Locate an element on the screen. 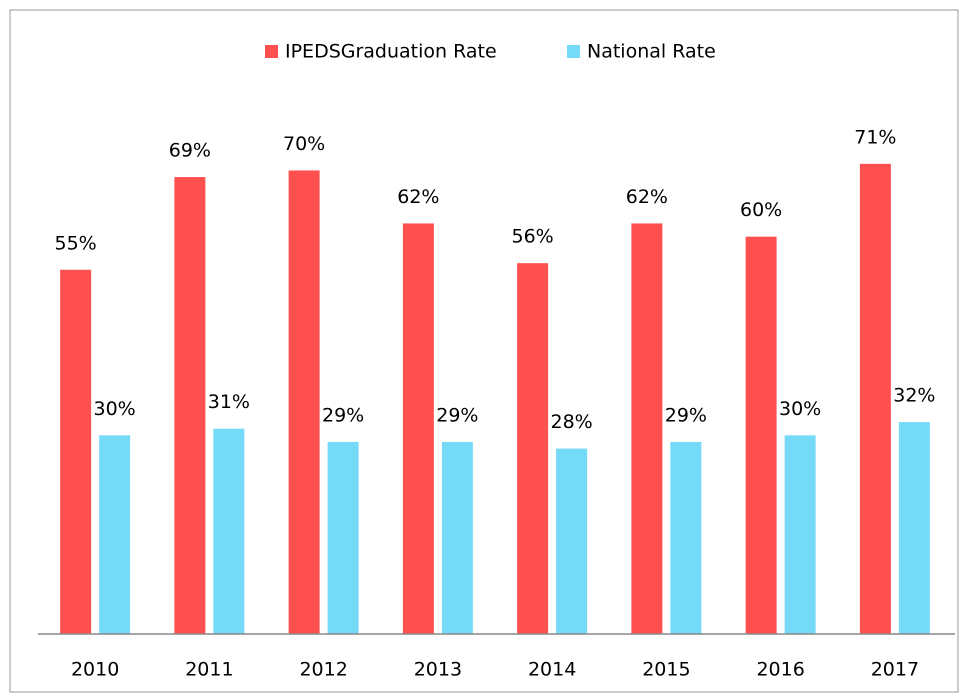 Image resolution: width=966 pixels, height=694 pixels. data-label: 70% is located at coordinates (304, 144).